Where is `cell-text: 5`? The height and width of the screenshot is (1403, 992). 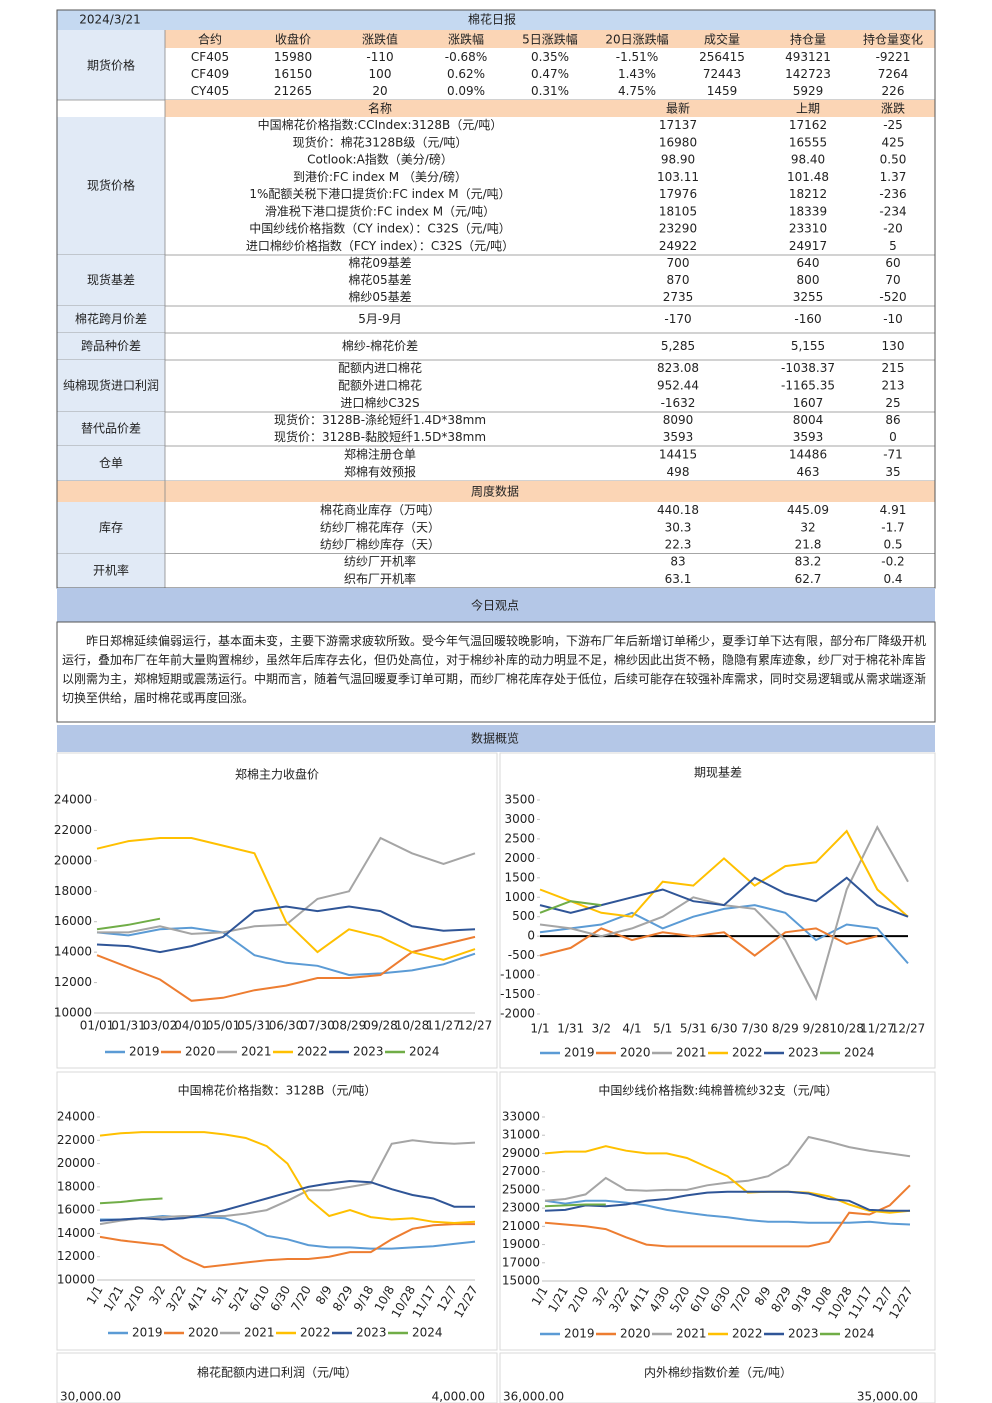
cell-text: 5 is located at coordinates (893, 246).